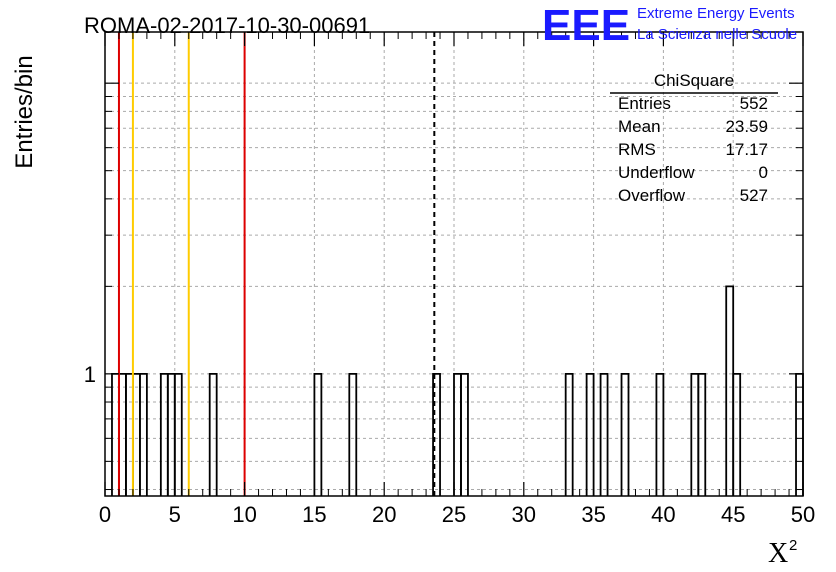 This screenshot has width=836, height=572. What do you see at coordinates (314, 514) in the screenshot?
I see `x-tick-label: 15` at bounding box center [314, 514].